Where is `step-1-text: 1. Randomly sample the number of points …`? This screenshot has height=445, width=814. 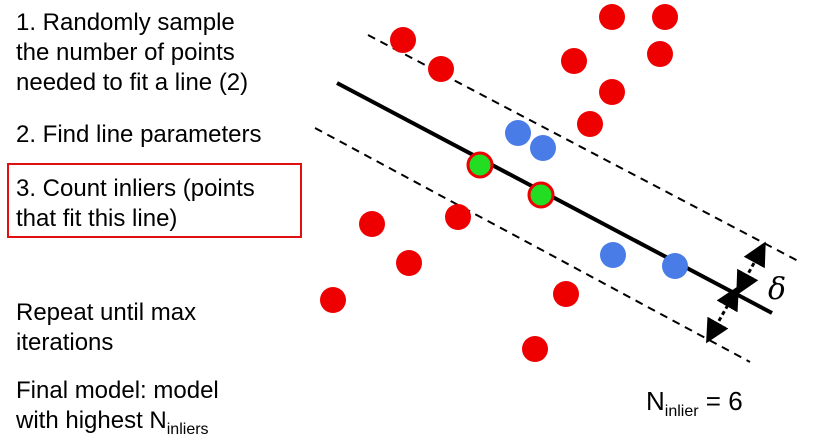
step-1-text: 1. Randomly sample the number of points … is located at coordinates (132, 53).